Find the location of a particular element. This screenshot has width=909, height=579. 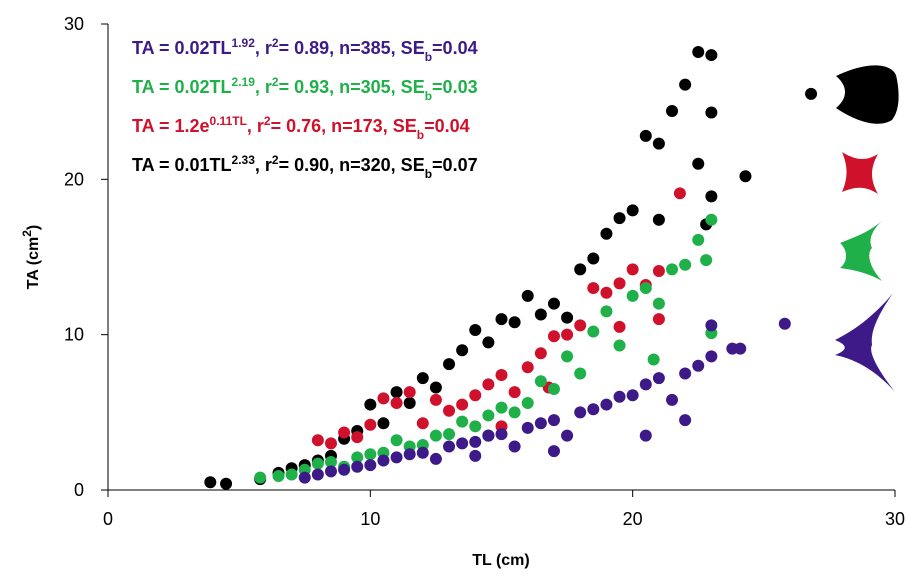

text-part: = 0.90, n=320, SE is located at coordinates (352, 165).